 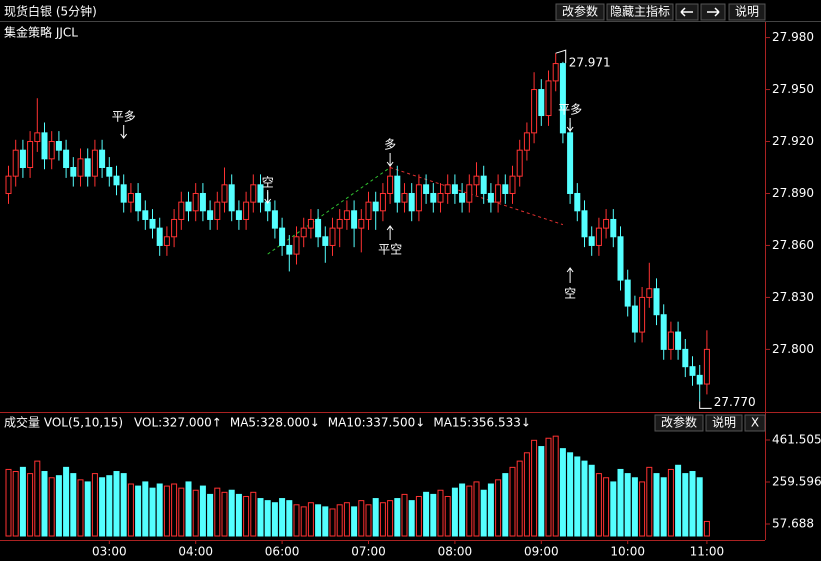 I want to click on y-tick-label: 27.980, so click(x=793, y=37).